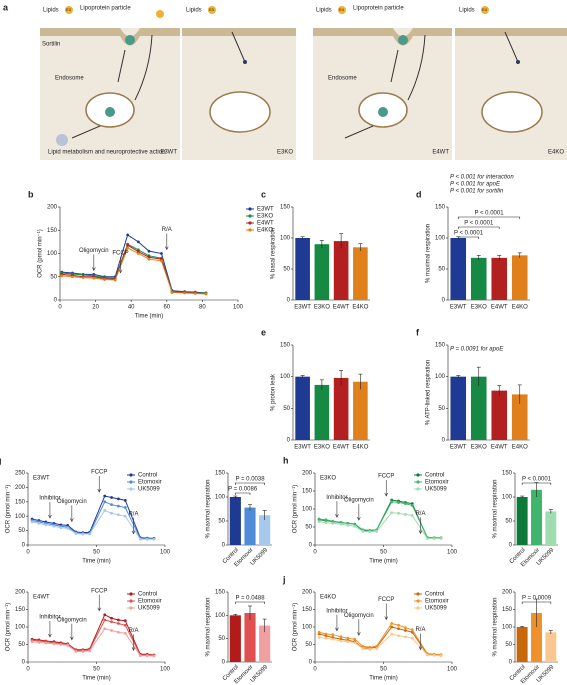 The width and height of the screenshot is (567, 685). I want to click on annotation: Inhibitor, so click(49, 499).